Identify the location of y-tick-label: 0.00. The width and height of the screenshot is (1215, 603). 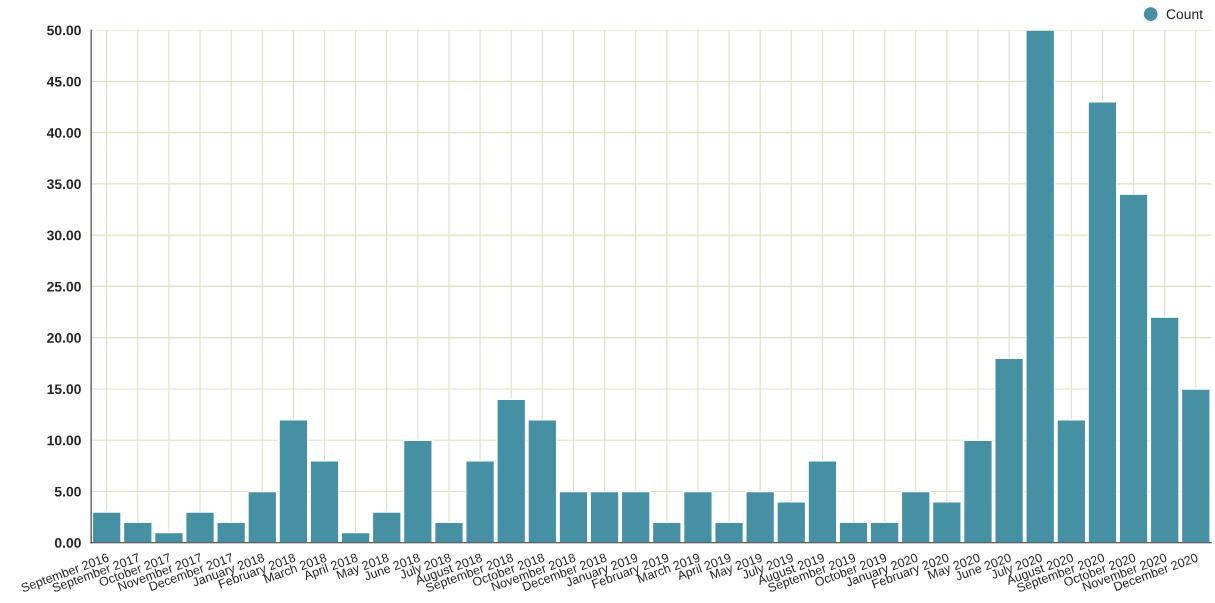
(67, 543).